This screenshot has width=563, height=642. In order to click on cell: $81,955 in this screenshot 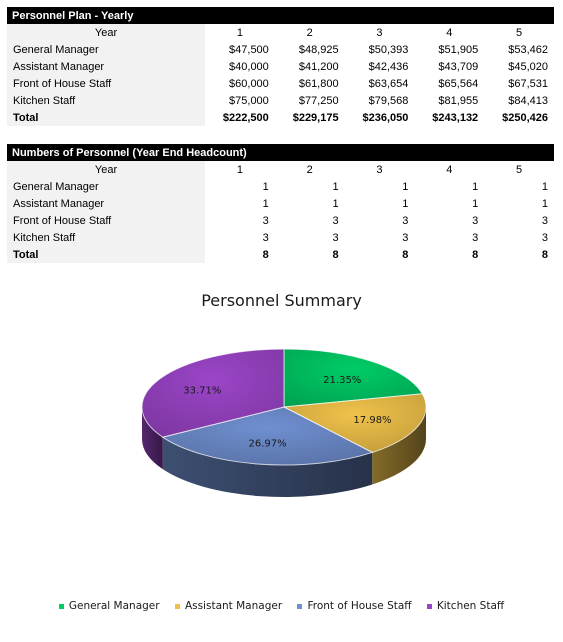, I will do `click(458, 100)`.